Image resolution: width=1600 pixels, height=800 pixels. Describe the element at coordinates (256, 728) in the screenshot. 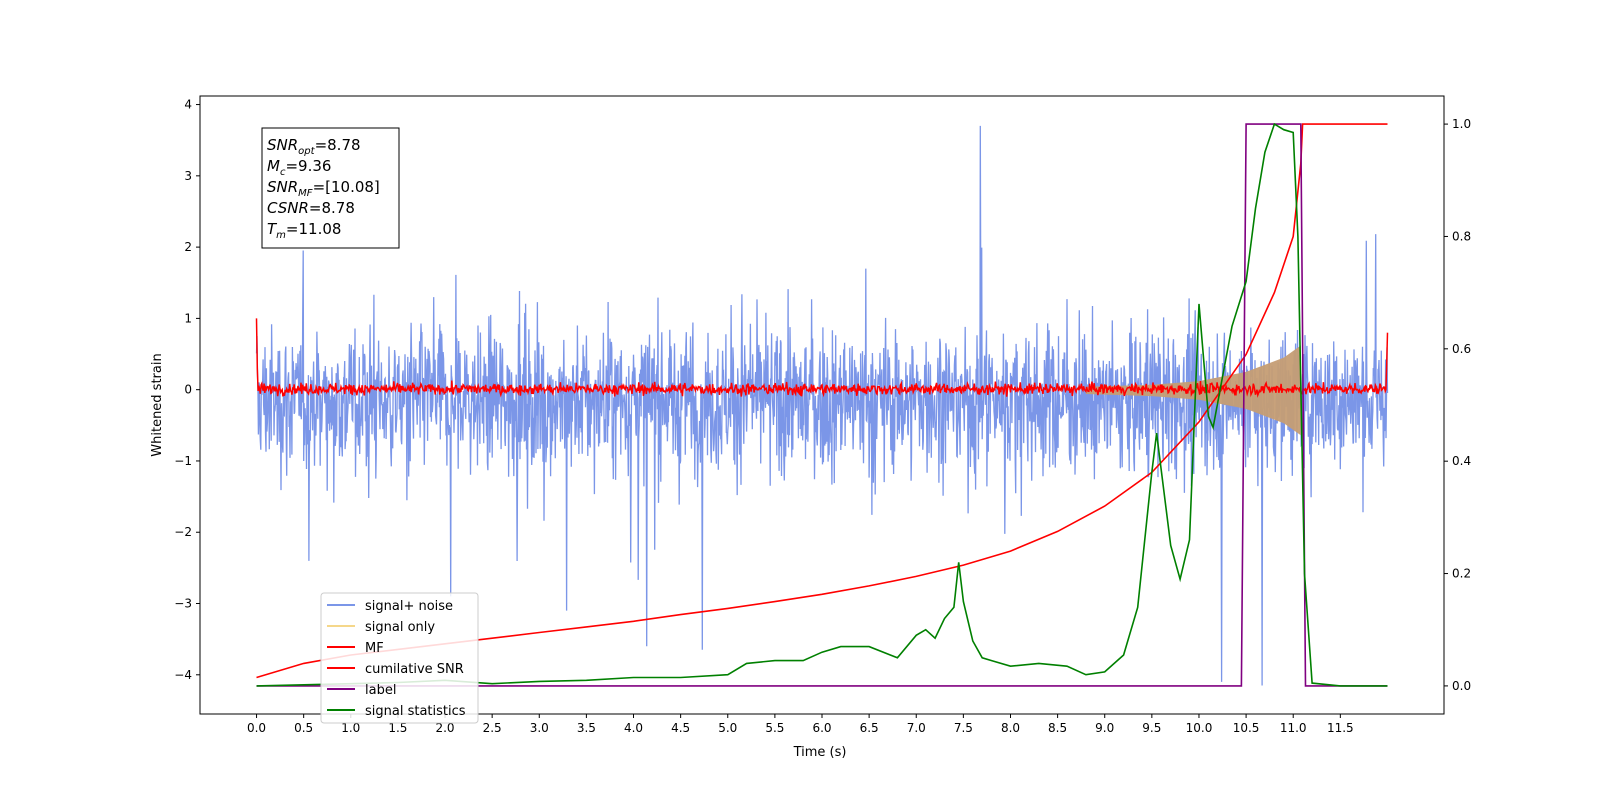

I see `x-tick-label: 0.0` at that location.